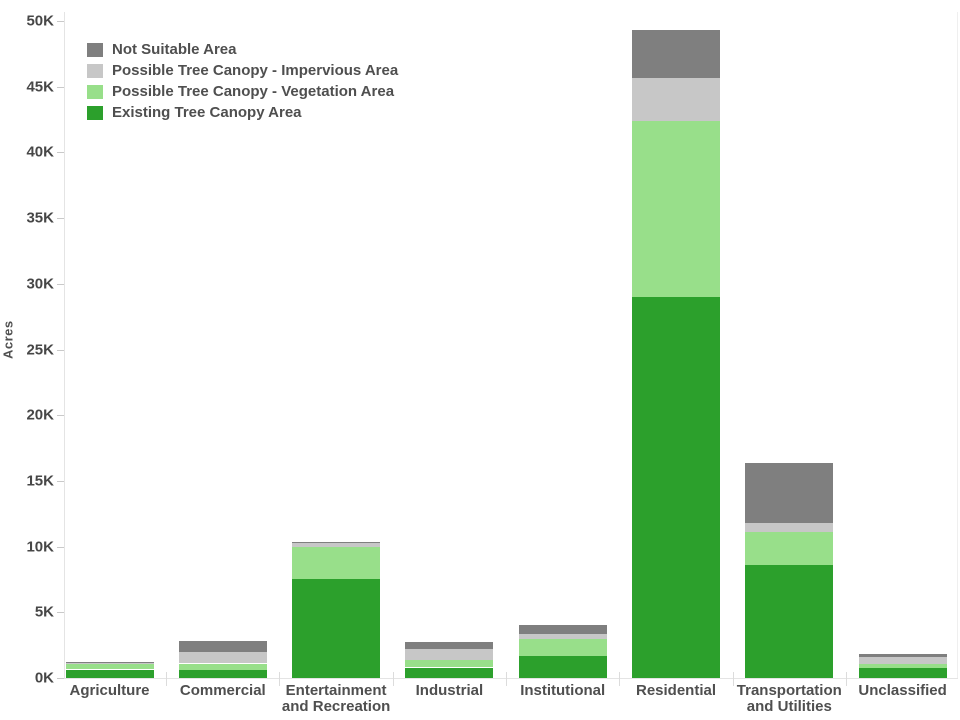 This screenshot has height=720, width=960. I want to click on y-tick-label: 20K, so click(40, 415).